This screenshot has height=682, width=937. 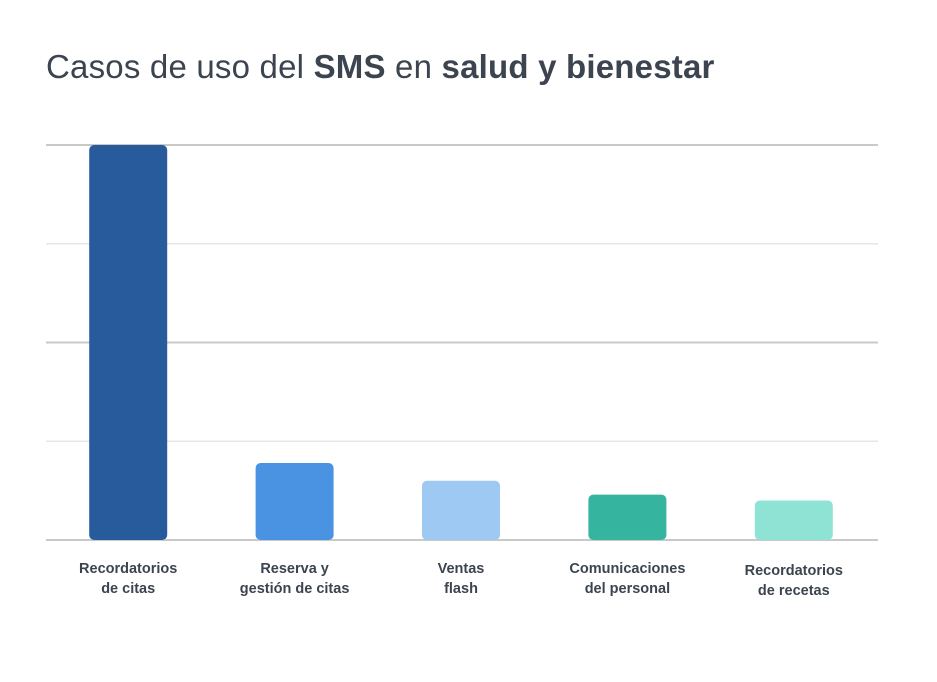 I want to click on chart-title-part-0: Casos de uso del, so click(x=180, y=66).